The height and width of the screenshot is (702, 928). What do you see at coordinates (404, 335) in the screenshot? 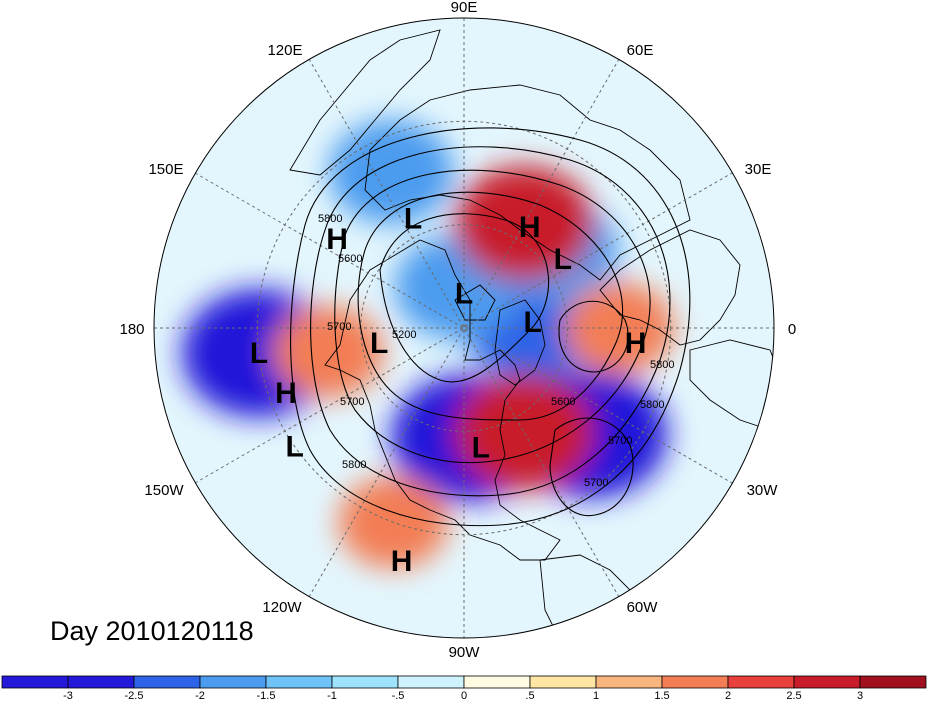
I see `contour-label: 5200` at bounding box center [404, 335].